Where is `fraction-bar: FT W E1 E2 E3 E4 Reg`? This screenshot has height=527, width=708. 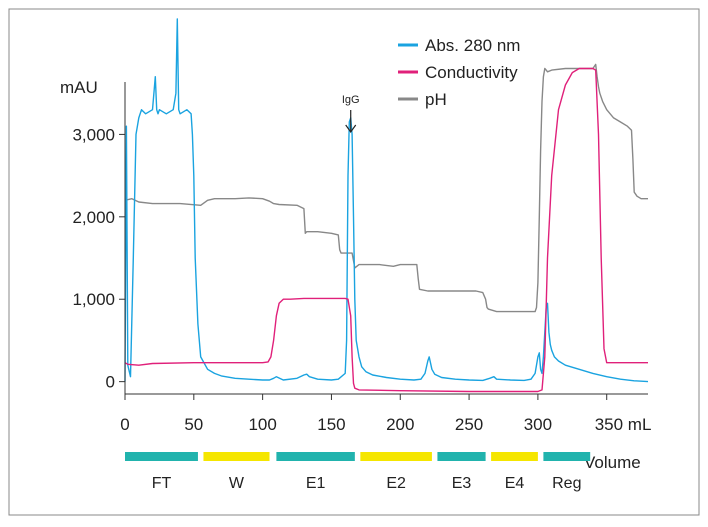 fraction-bar: FT W E1 E2 E3 E4 Reg is located at coordinates (358, 472).